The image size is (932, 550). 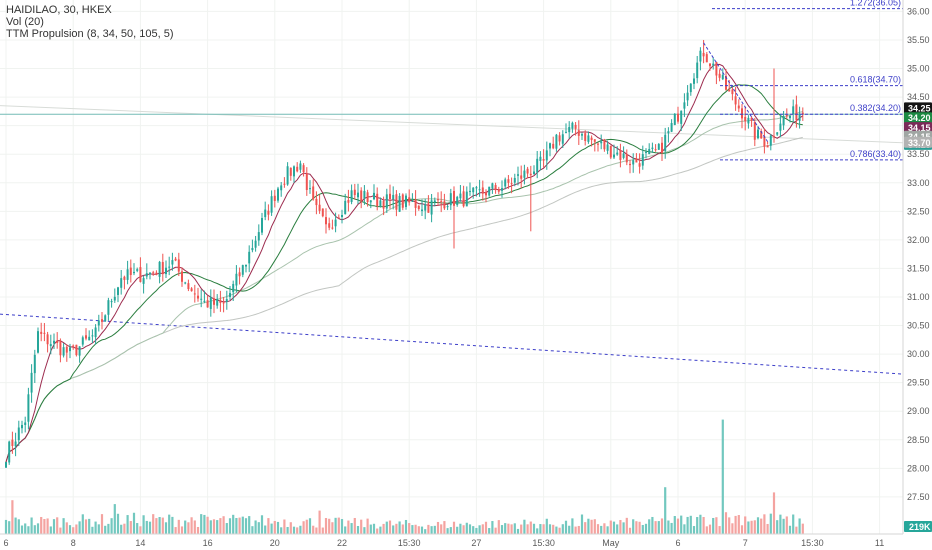 I want to click on fib-level-label: 0.382(34.20), so click(x=875, y=108).